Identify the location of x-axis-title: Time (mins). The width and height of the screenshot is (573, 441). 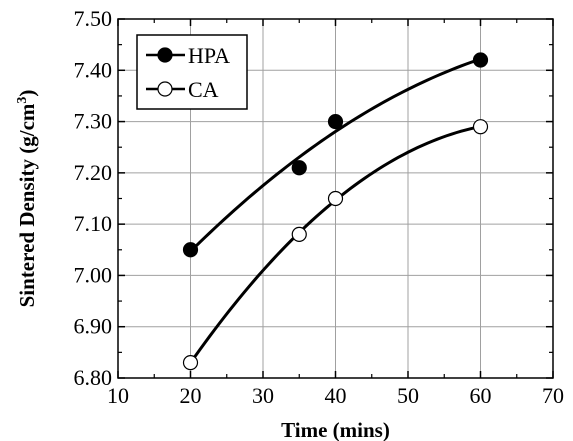
(335, 429).